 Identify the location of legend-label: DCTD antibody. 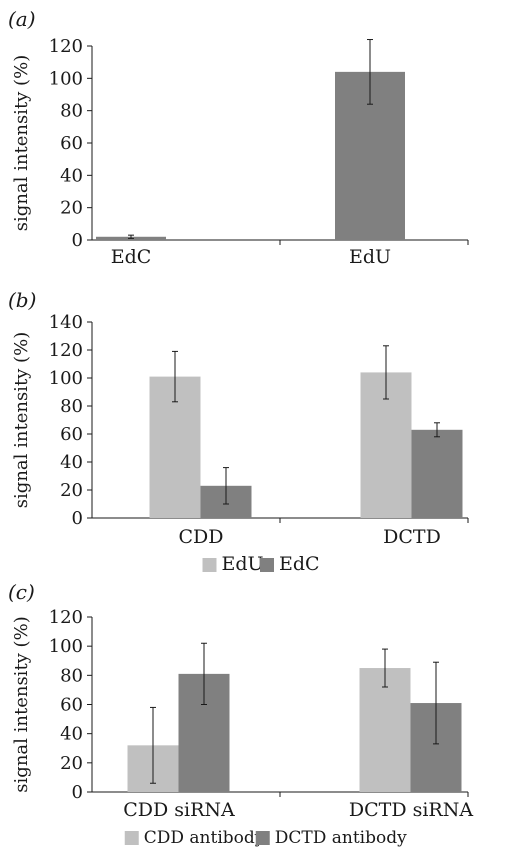
(341, 838).